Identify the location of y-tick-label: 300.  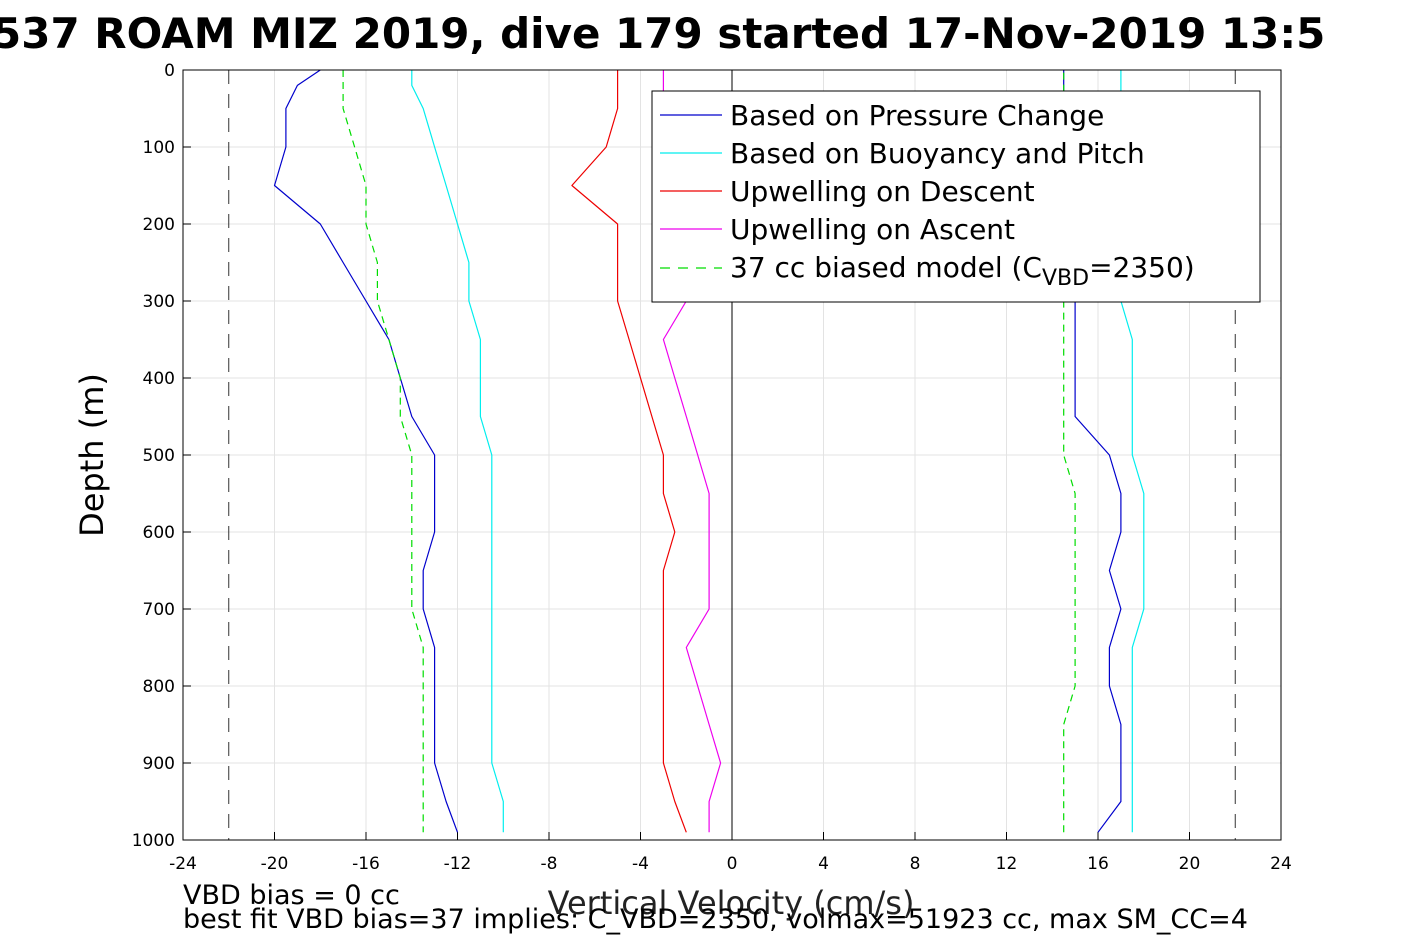
(159, 302).